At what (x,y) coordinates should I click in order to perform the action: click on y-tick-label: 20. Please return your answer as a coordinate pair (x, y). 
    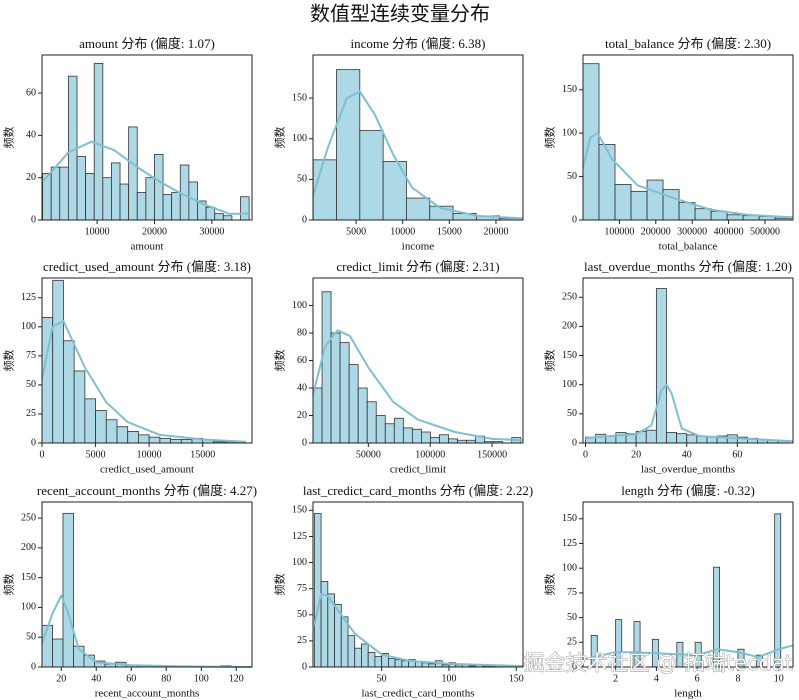
    Looking at the image, I should click on (302, 415).